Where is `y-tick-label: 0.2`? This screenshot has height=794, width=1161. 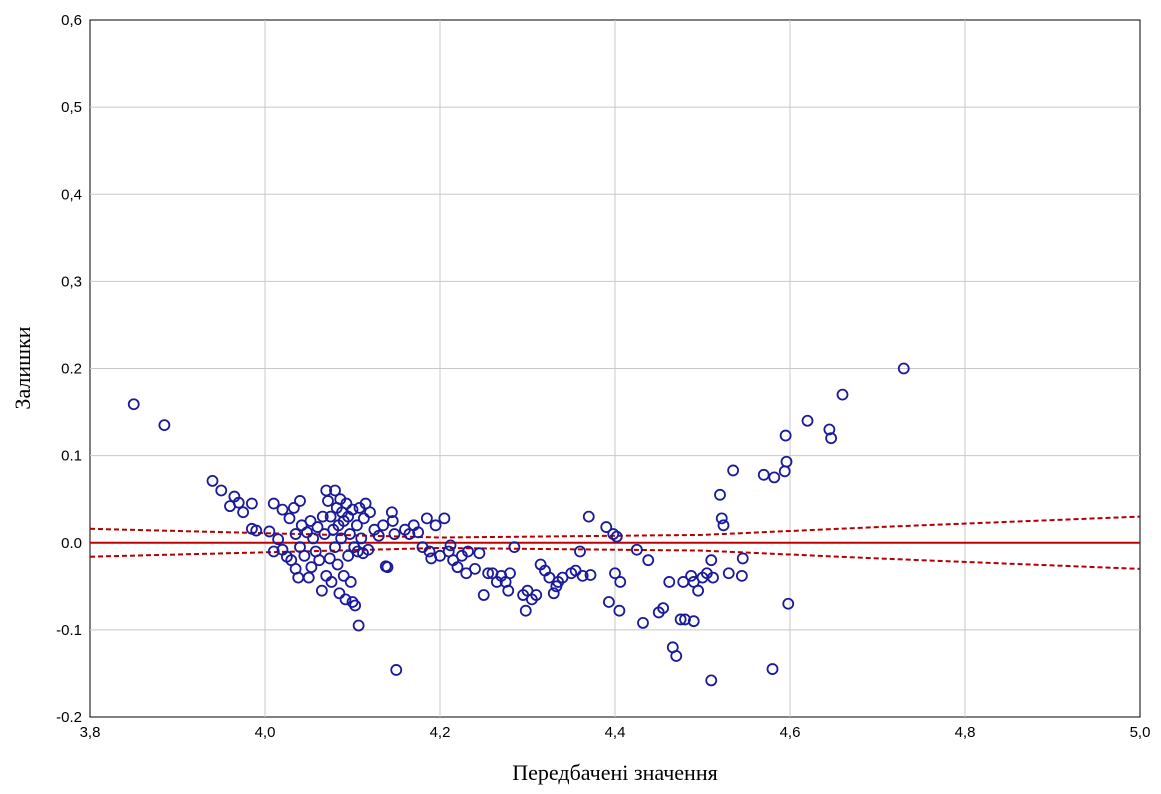 y-tick-label: 0.2 is located at coordinates (71, 369).